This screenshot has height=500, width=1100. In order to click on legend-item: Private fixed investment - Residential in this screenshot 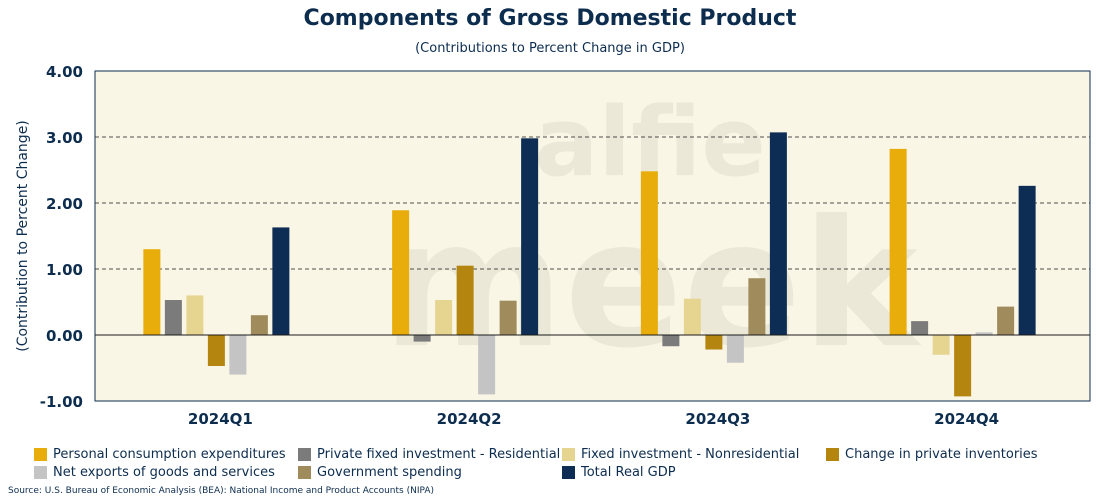, I will do `click(429, 454)`.